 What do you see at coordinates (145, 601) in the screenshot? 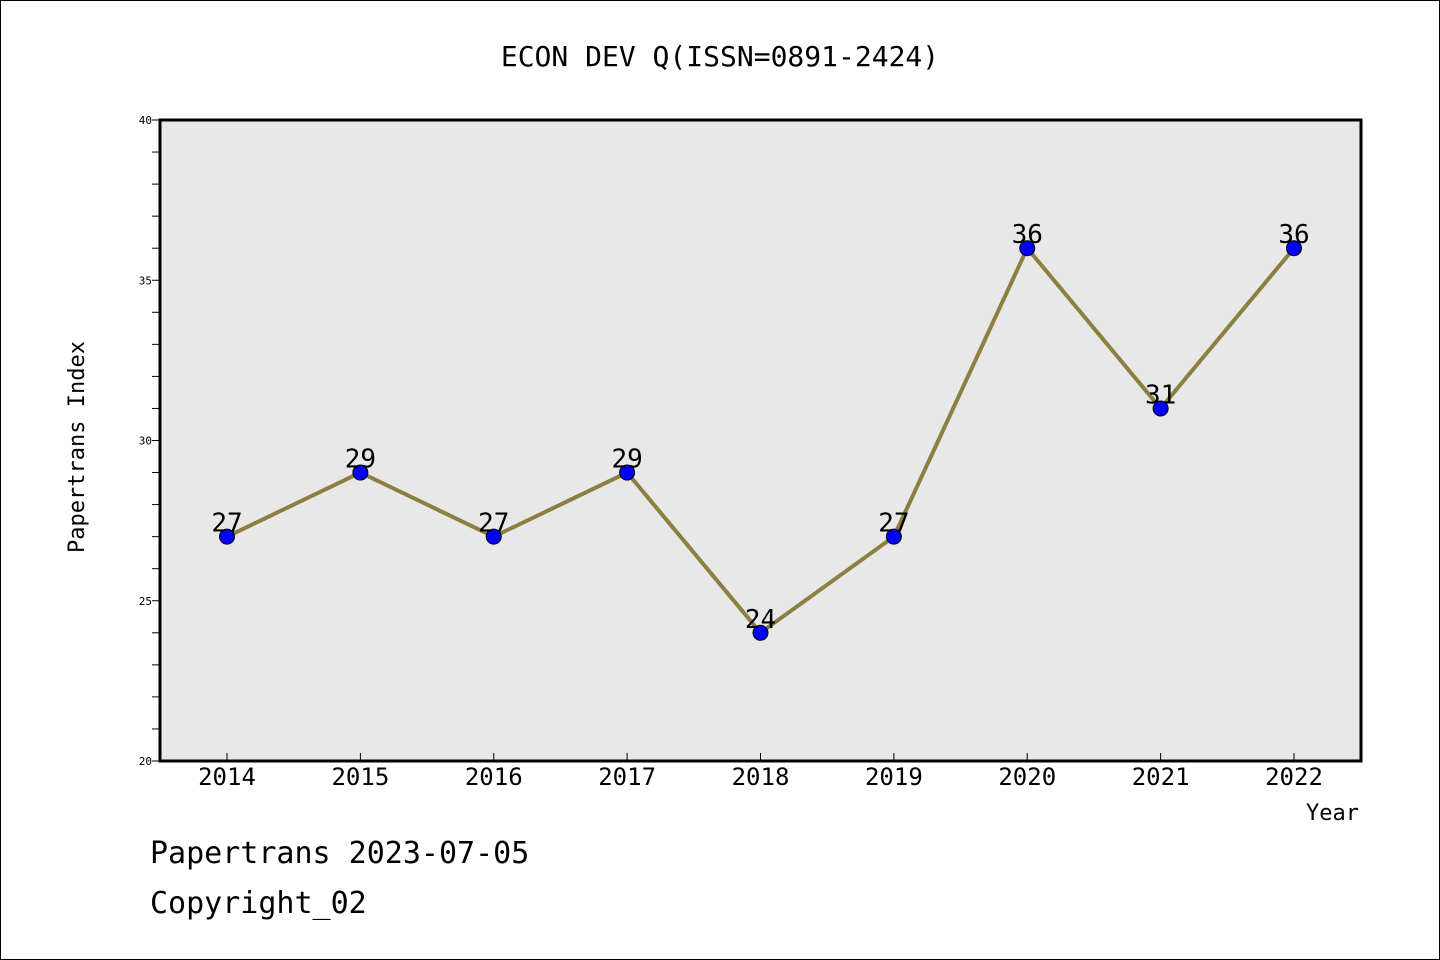
I see `y-tick-label: 25` at bounding box center [145, 601].